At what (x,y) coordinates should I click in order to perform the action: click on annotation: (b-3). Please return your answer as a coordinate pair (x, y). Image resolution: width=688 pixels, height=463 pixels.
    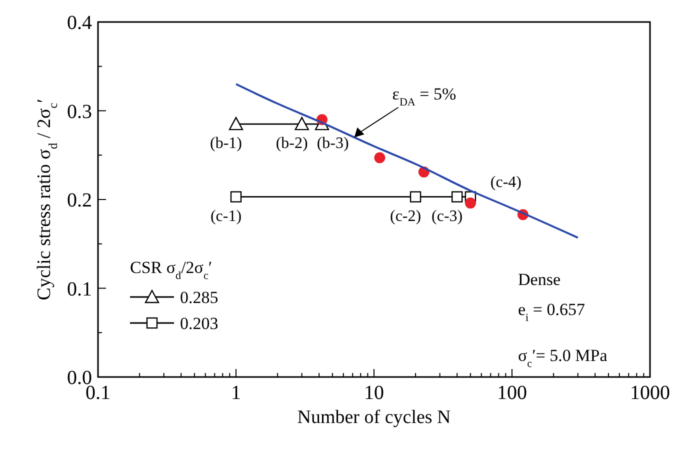
    Looking at the image, I should click on (332, 143).